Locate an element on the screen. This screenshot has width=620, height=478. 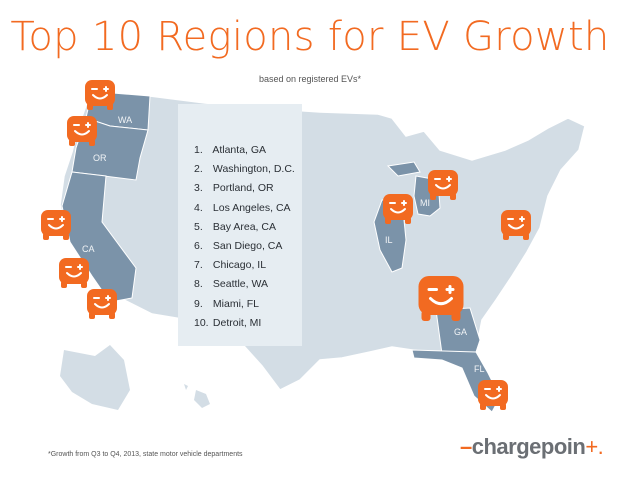
state-label: MI is located at coordinates (425, 203).